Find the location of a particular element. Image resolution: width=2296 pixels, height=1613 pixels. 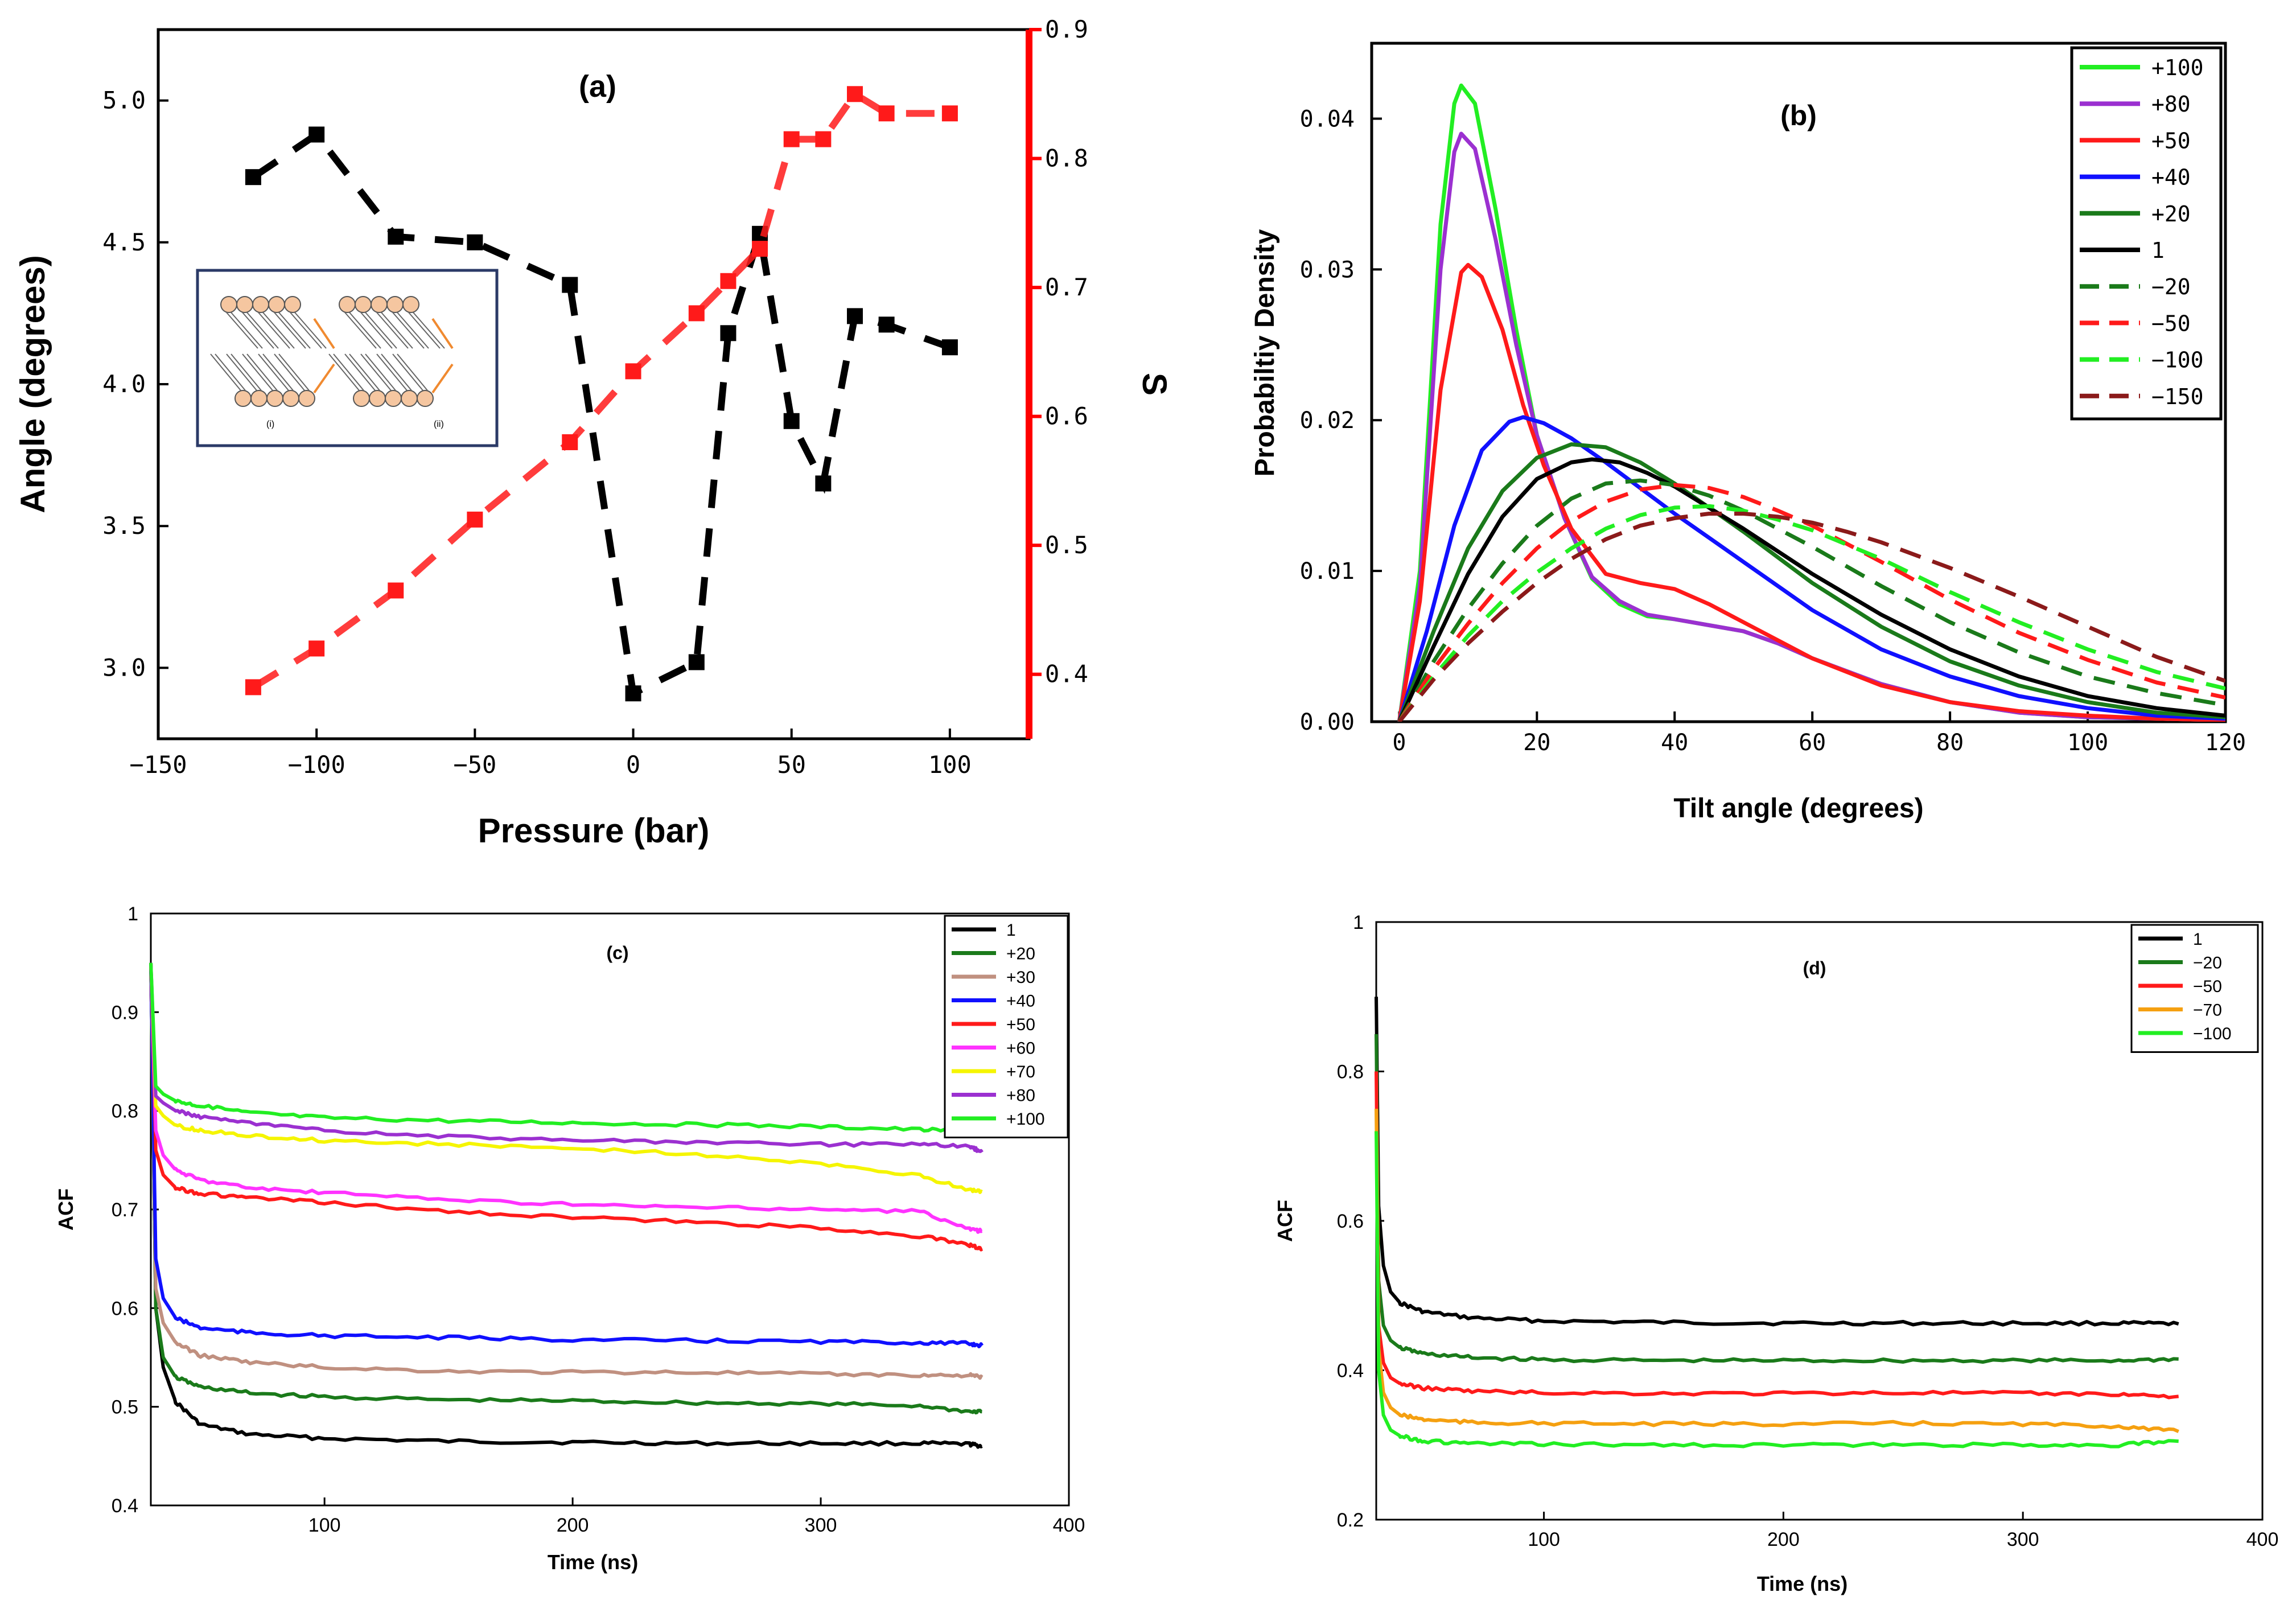

y-tick-label: 4.0 is located at coordinates (124, 384).